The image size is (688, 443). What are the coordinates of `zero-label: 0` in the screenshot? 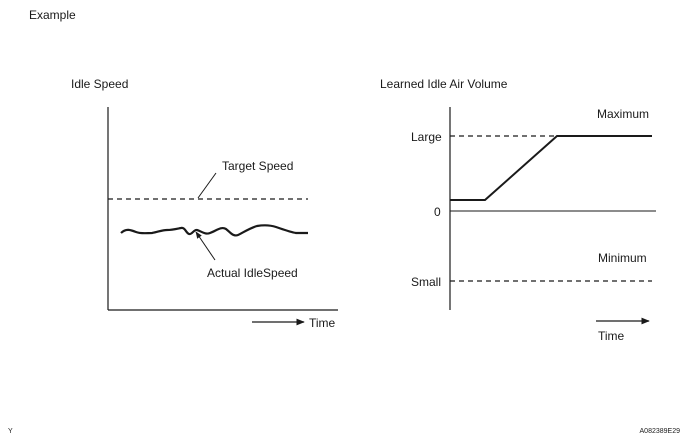 It's located at (437, 212).